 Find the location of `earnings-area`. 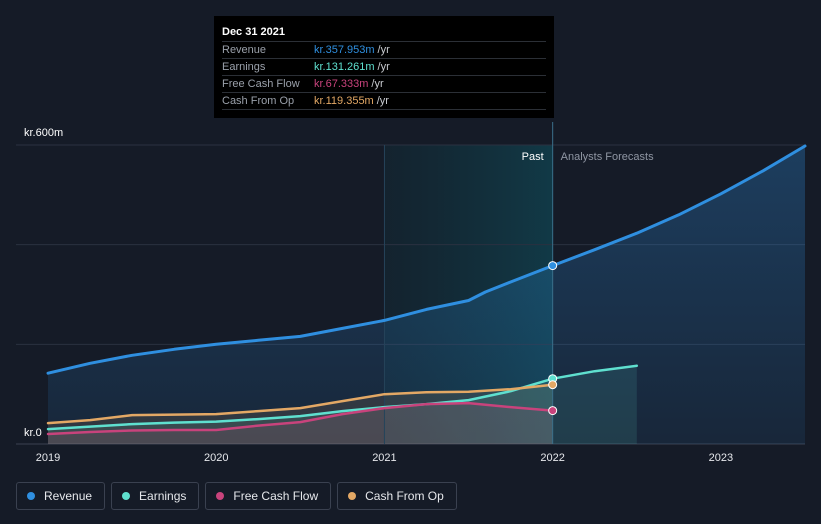

earnings-area is located at coordinates (342, 404).